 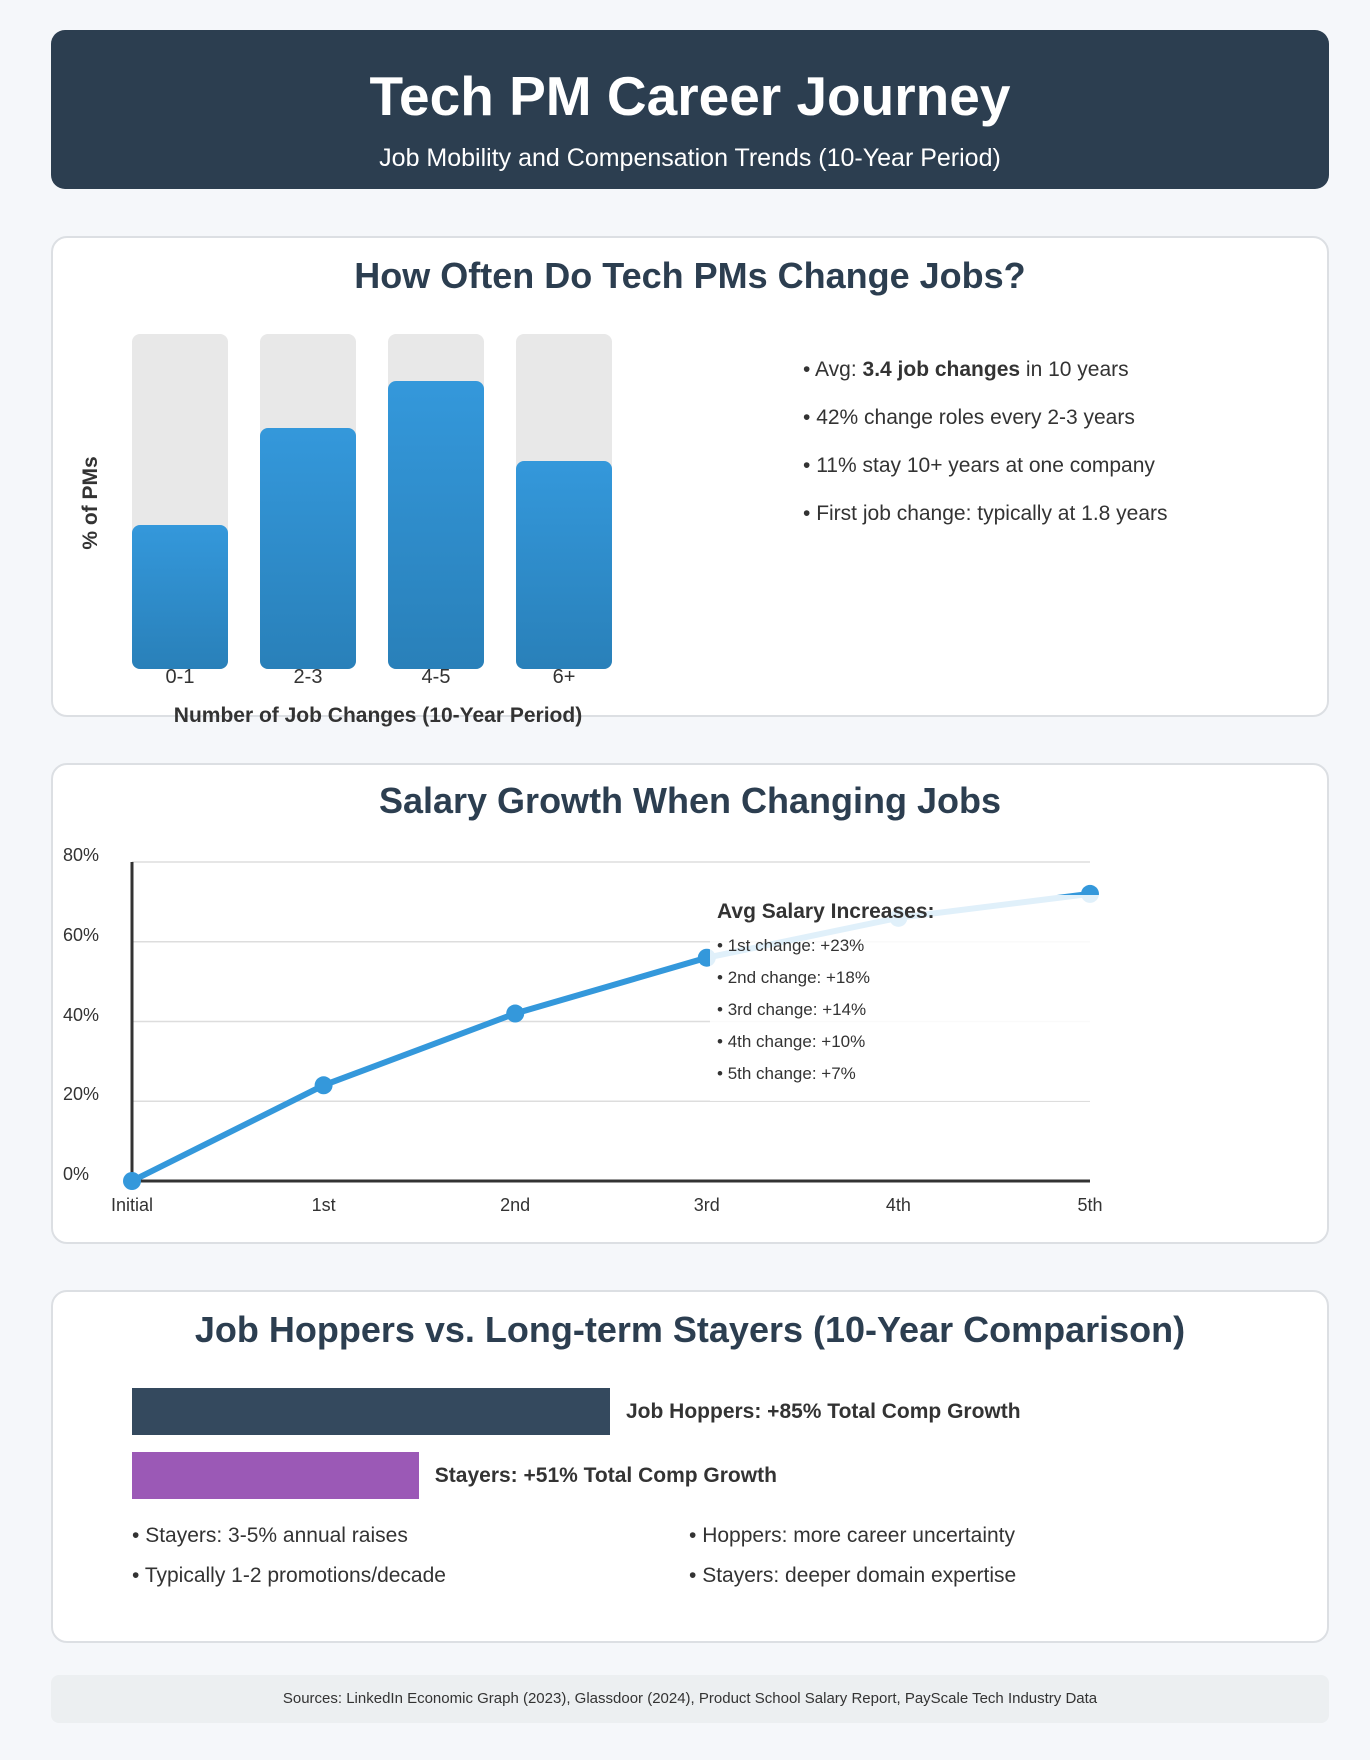 What do you see at coordinates (275, 1475) in the screenshot?
I see `stayers-bar` at bounding box center [275, 1475].